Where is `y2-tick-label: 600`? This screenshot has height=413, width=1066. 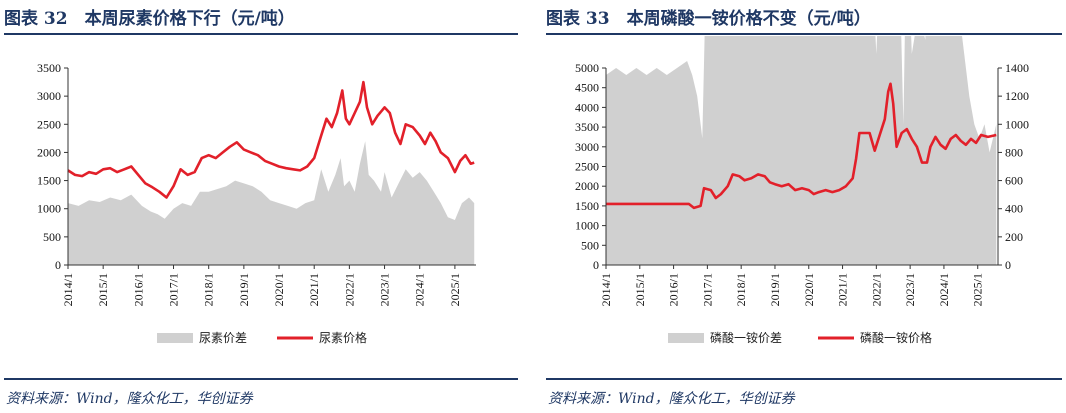
y2-tick-label: 600 is located at coordinates (1014, 181).